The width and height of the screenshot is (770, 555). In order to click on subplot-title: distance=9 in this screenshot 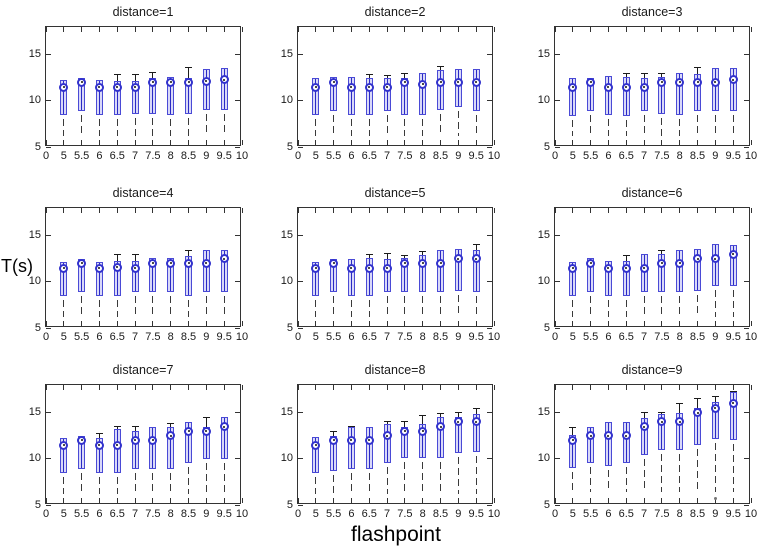, I will do `click(652, 370)`.